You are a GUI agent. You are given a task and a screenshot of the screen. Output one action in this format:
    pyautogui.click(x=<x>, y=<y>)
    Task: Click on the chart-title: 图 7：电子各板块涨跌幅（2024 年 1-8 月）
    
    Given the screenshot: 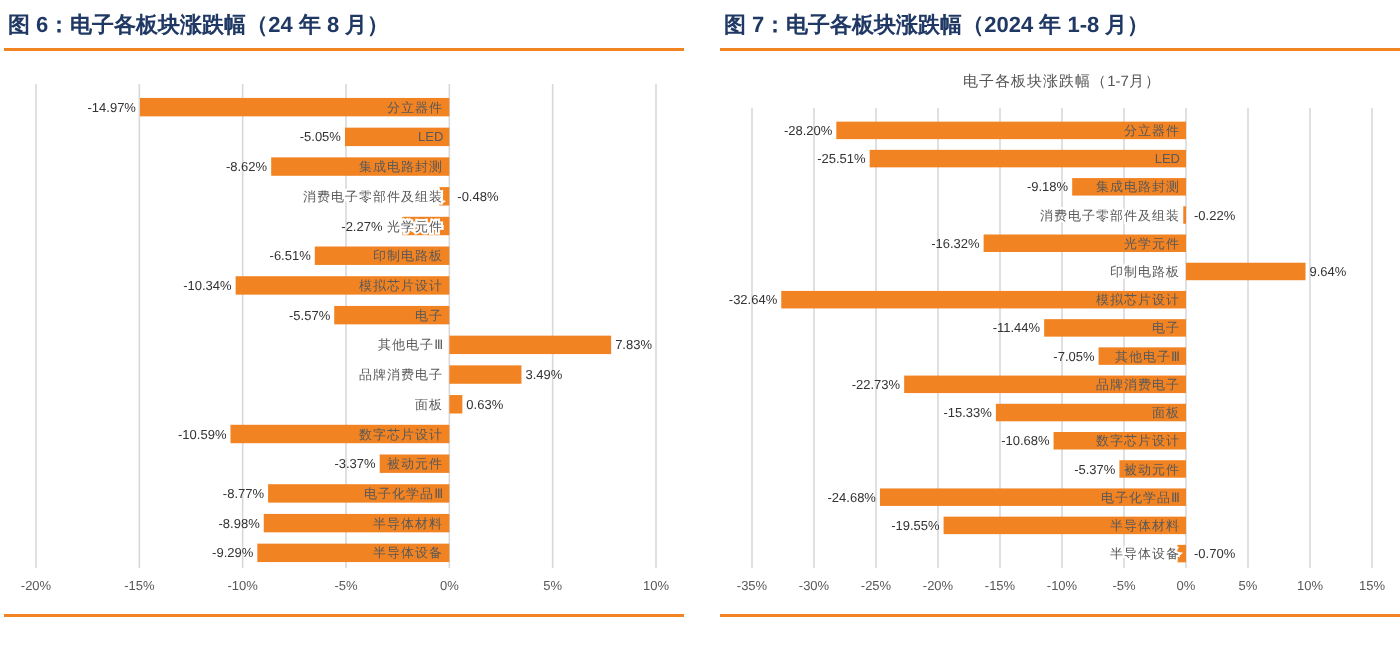 What is the action you would take?
    pyautogui.click(x=937, y=25)
    